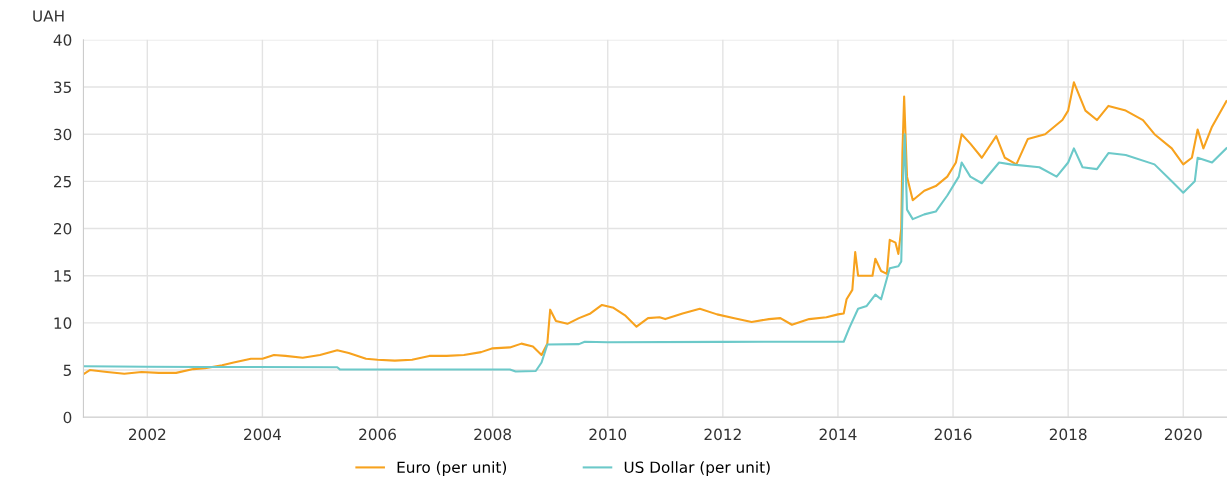 The image size is (1227, 492). What do you see at coordinates (63, 134) in the screenshot?
I see `y-tick-label: 30` at bounding box center [63, 134].